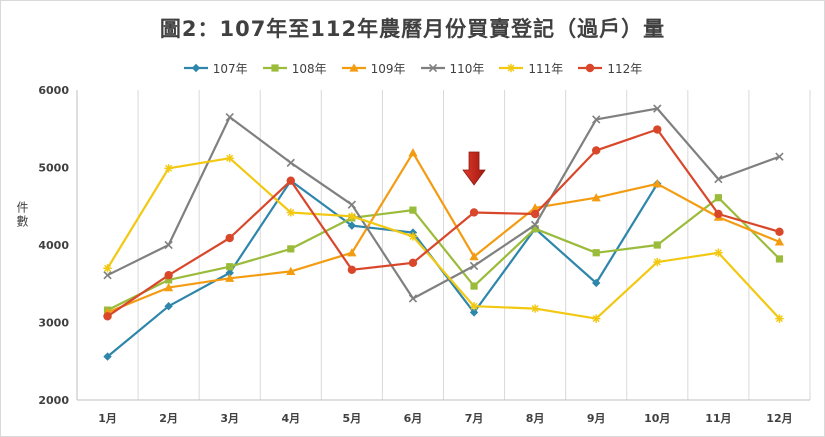  I want to click on legend-label: 110年, so click(467, 68).